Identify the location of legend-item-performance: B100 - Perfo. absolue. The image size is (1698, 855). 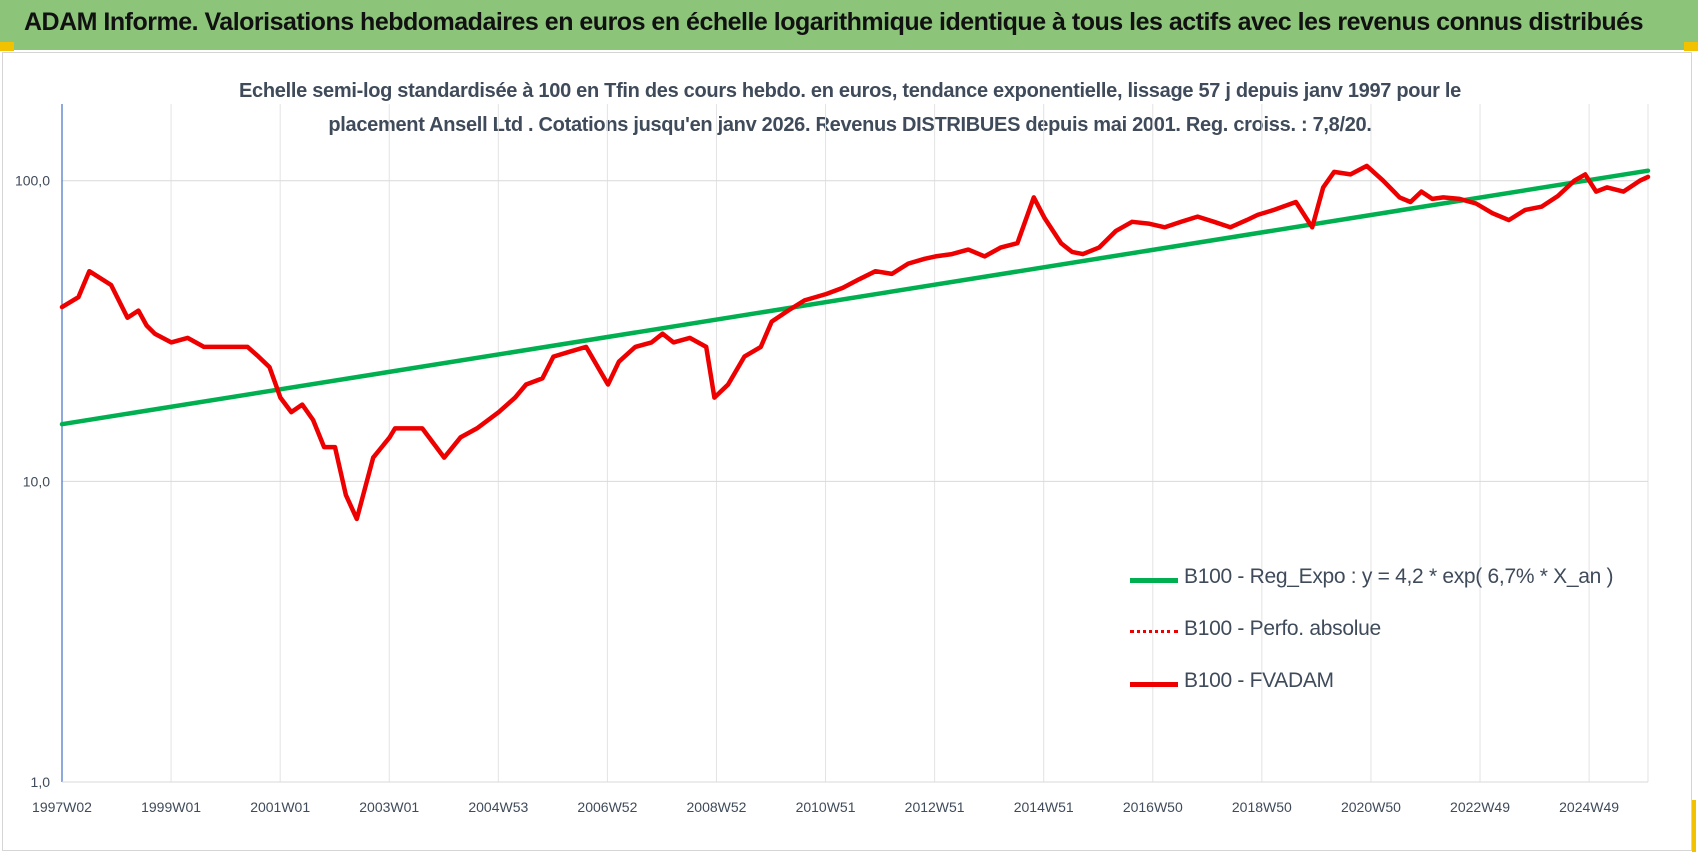
(1390, 640).